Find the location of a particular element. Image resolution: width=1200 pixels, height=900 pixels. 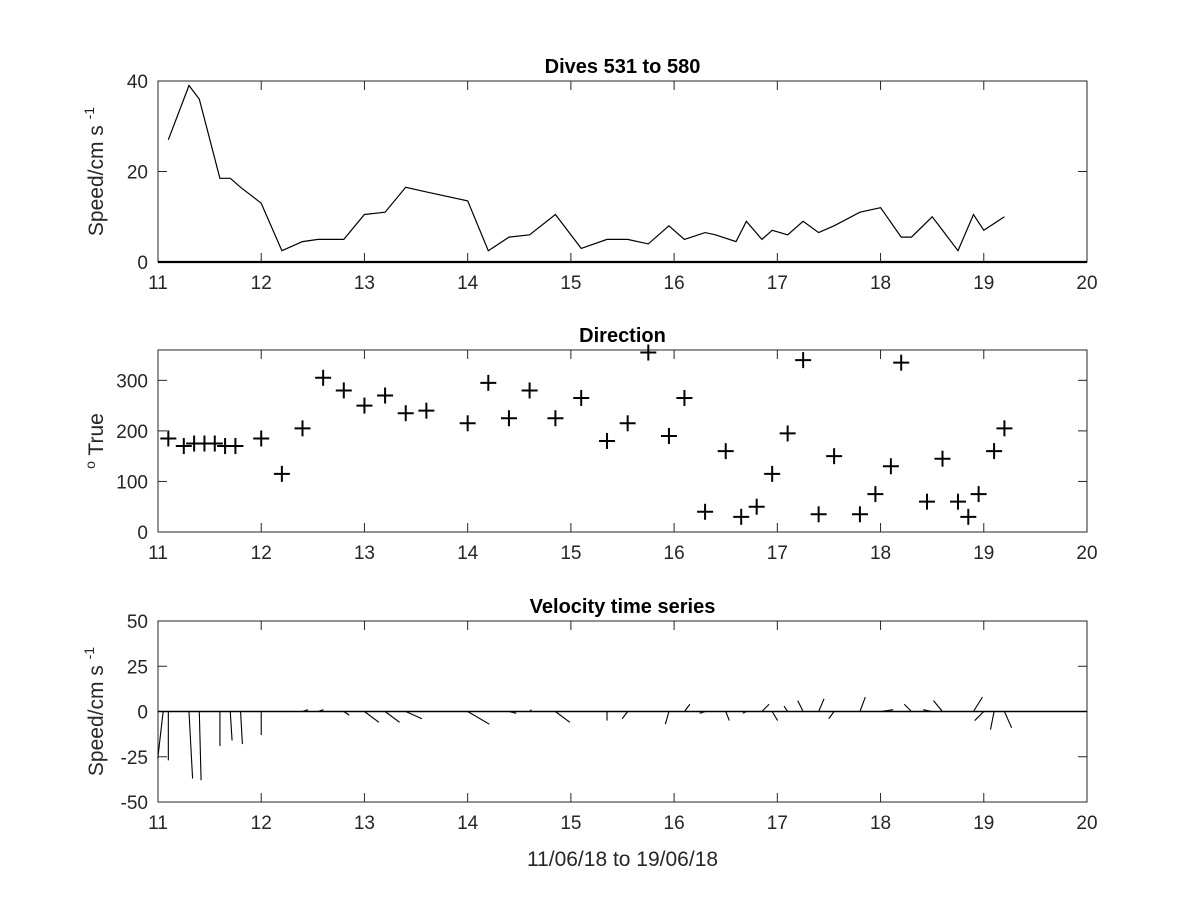

speed-series-line is located at coordinates (586, 168).